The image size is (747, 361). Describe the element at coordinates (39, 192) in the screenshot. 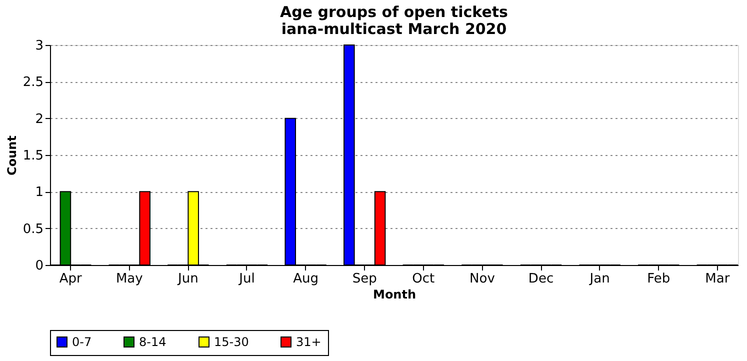

I see `y-tick-label: 1` at that location.